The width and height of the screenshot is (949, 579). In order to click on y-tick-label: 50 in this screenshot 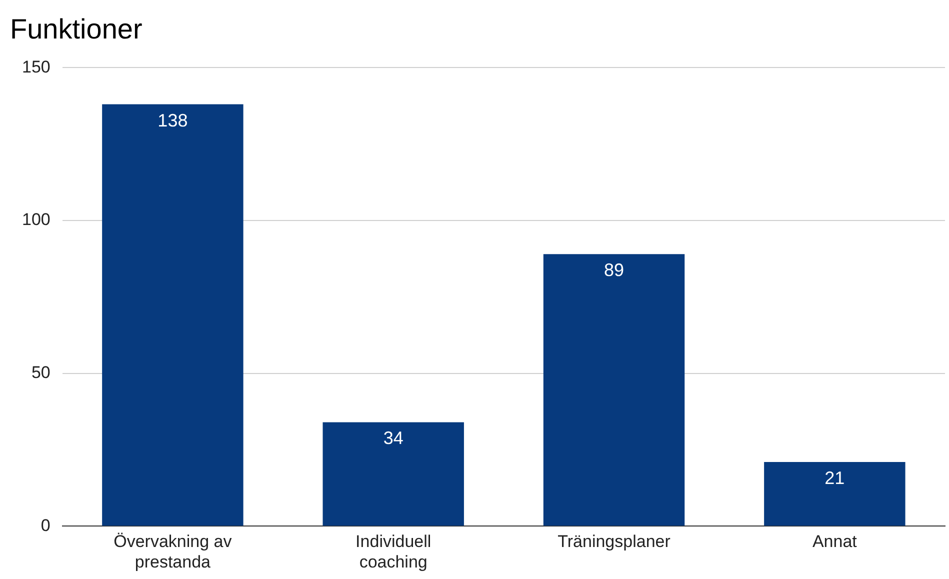, I will do `click(40, 372)`.